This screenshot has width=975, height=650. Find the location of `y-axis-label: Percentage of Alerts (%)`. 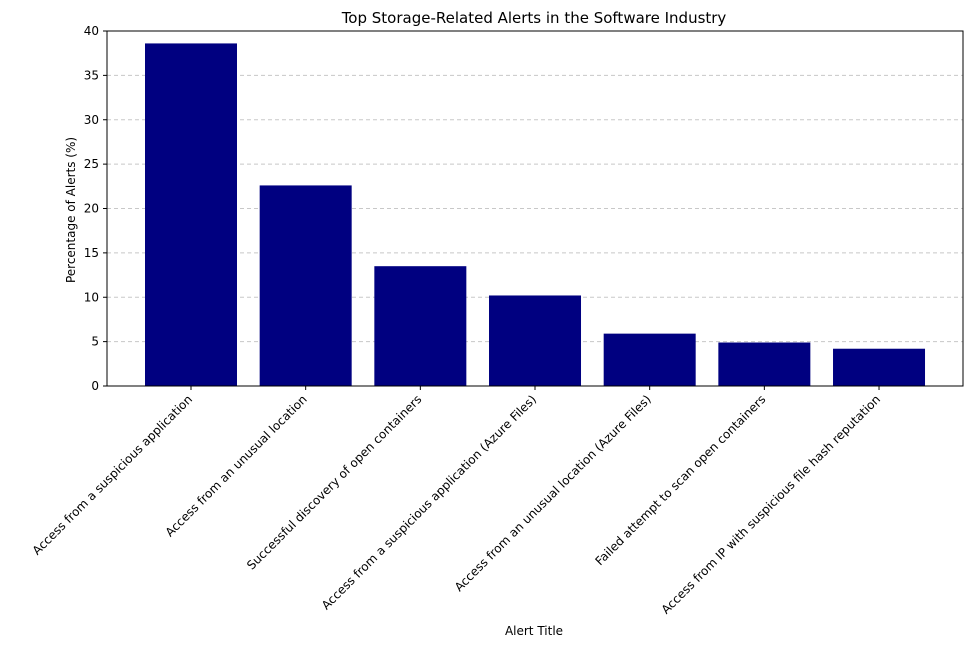

y-axis-label: Percentage of Alerts (%) is located at coordinates (71, 210).